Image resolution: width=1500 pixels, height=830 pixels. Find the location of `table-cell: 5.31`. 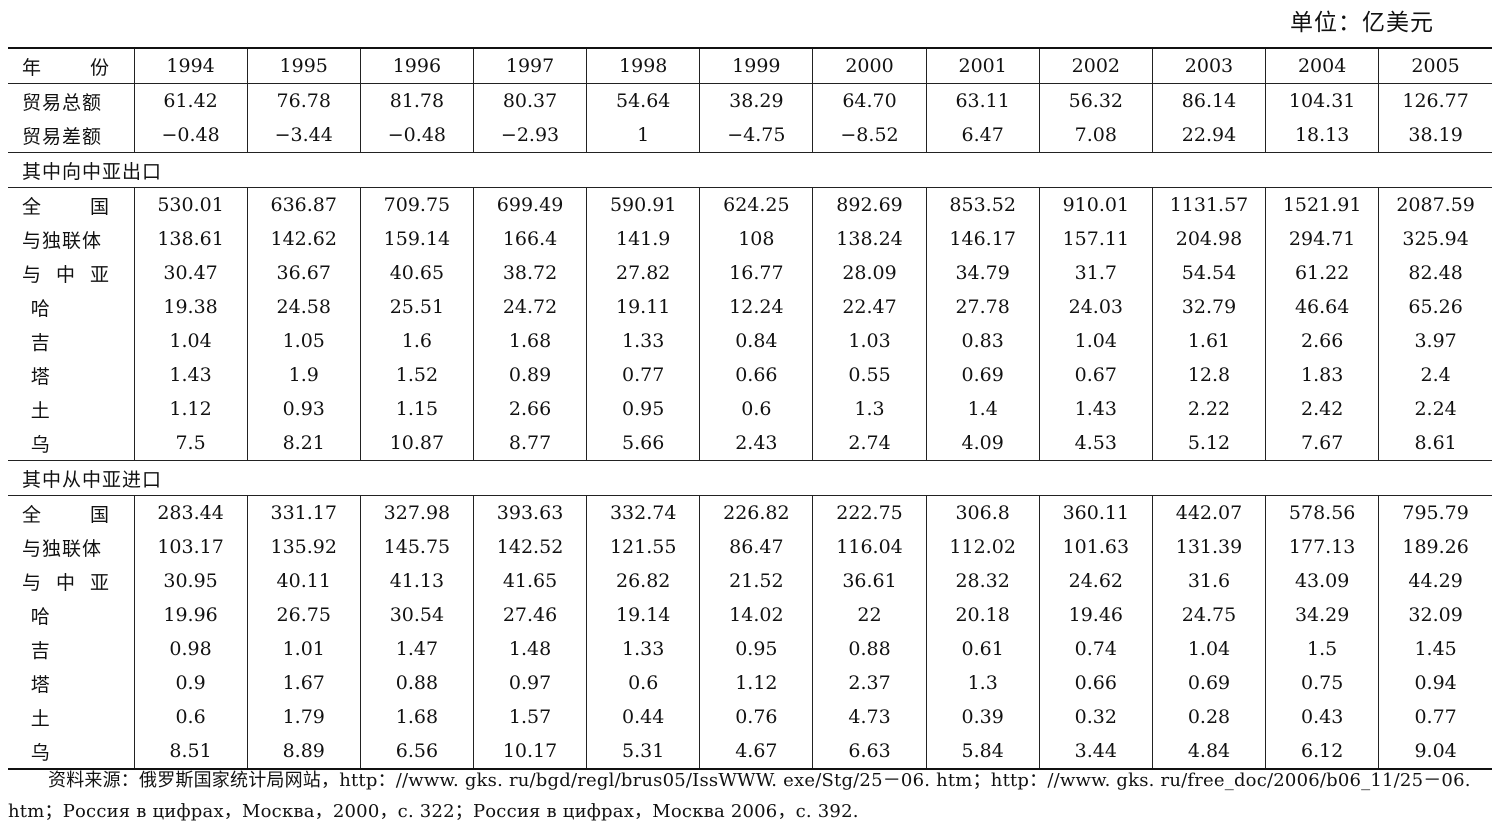

table-cell: 5.31 is located at coordinates (643, 752).